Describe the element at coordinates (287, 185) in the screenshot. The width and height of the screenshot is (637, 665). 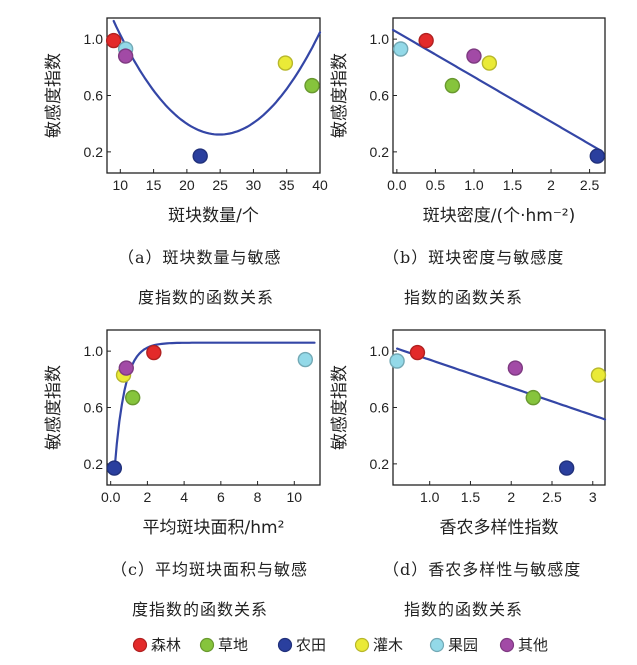
I see `x-tick-label: 35` at that location.